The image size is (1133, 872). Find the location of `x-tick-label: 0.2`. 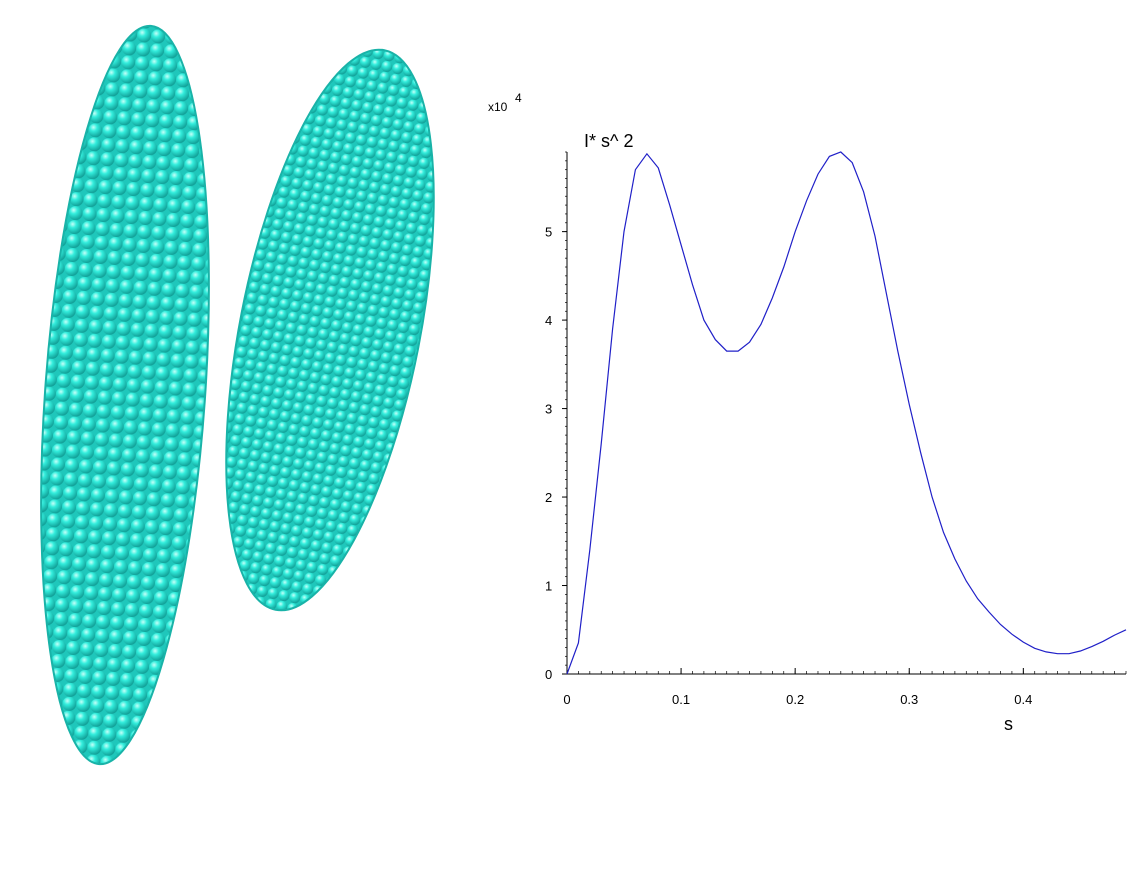

x-tick-label: 0.2 is located at coordinates (795, 699).